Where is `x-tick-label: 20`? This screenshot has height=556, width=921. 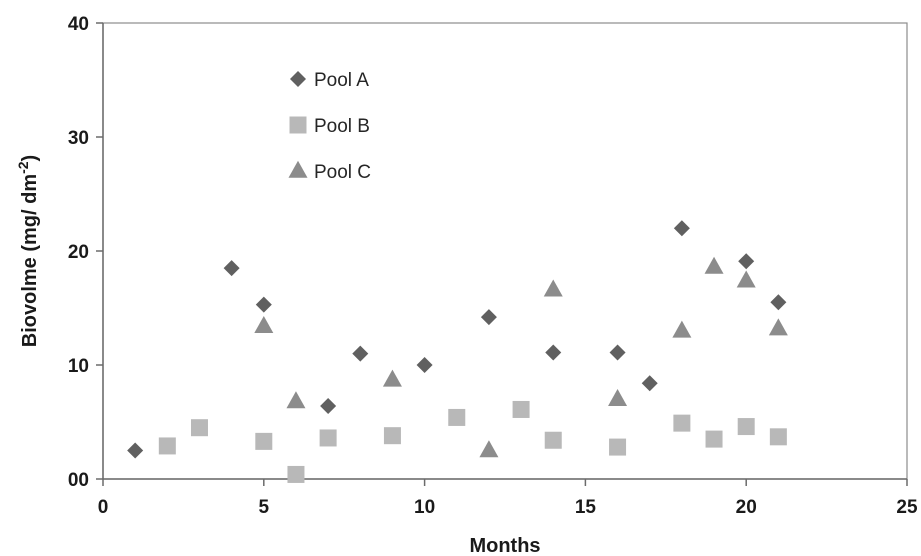 x-tick-label: 20 is located at coordinates (746, 507).